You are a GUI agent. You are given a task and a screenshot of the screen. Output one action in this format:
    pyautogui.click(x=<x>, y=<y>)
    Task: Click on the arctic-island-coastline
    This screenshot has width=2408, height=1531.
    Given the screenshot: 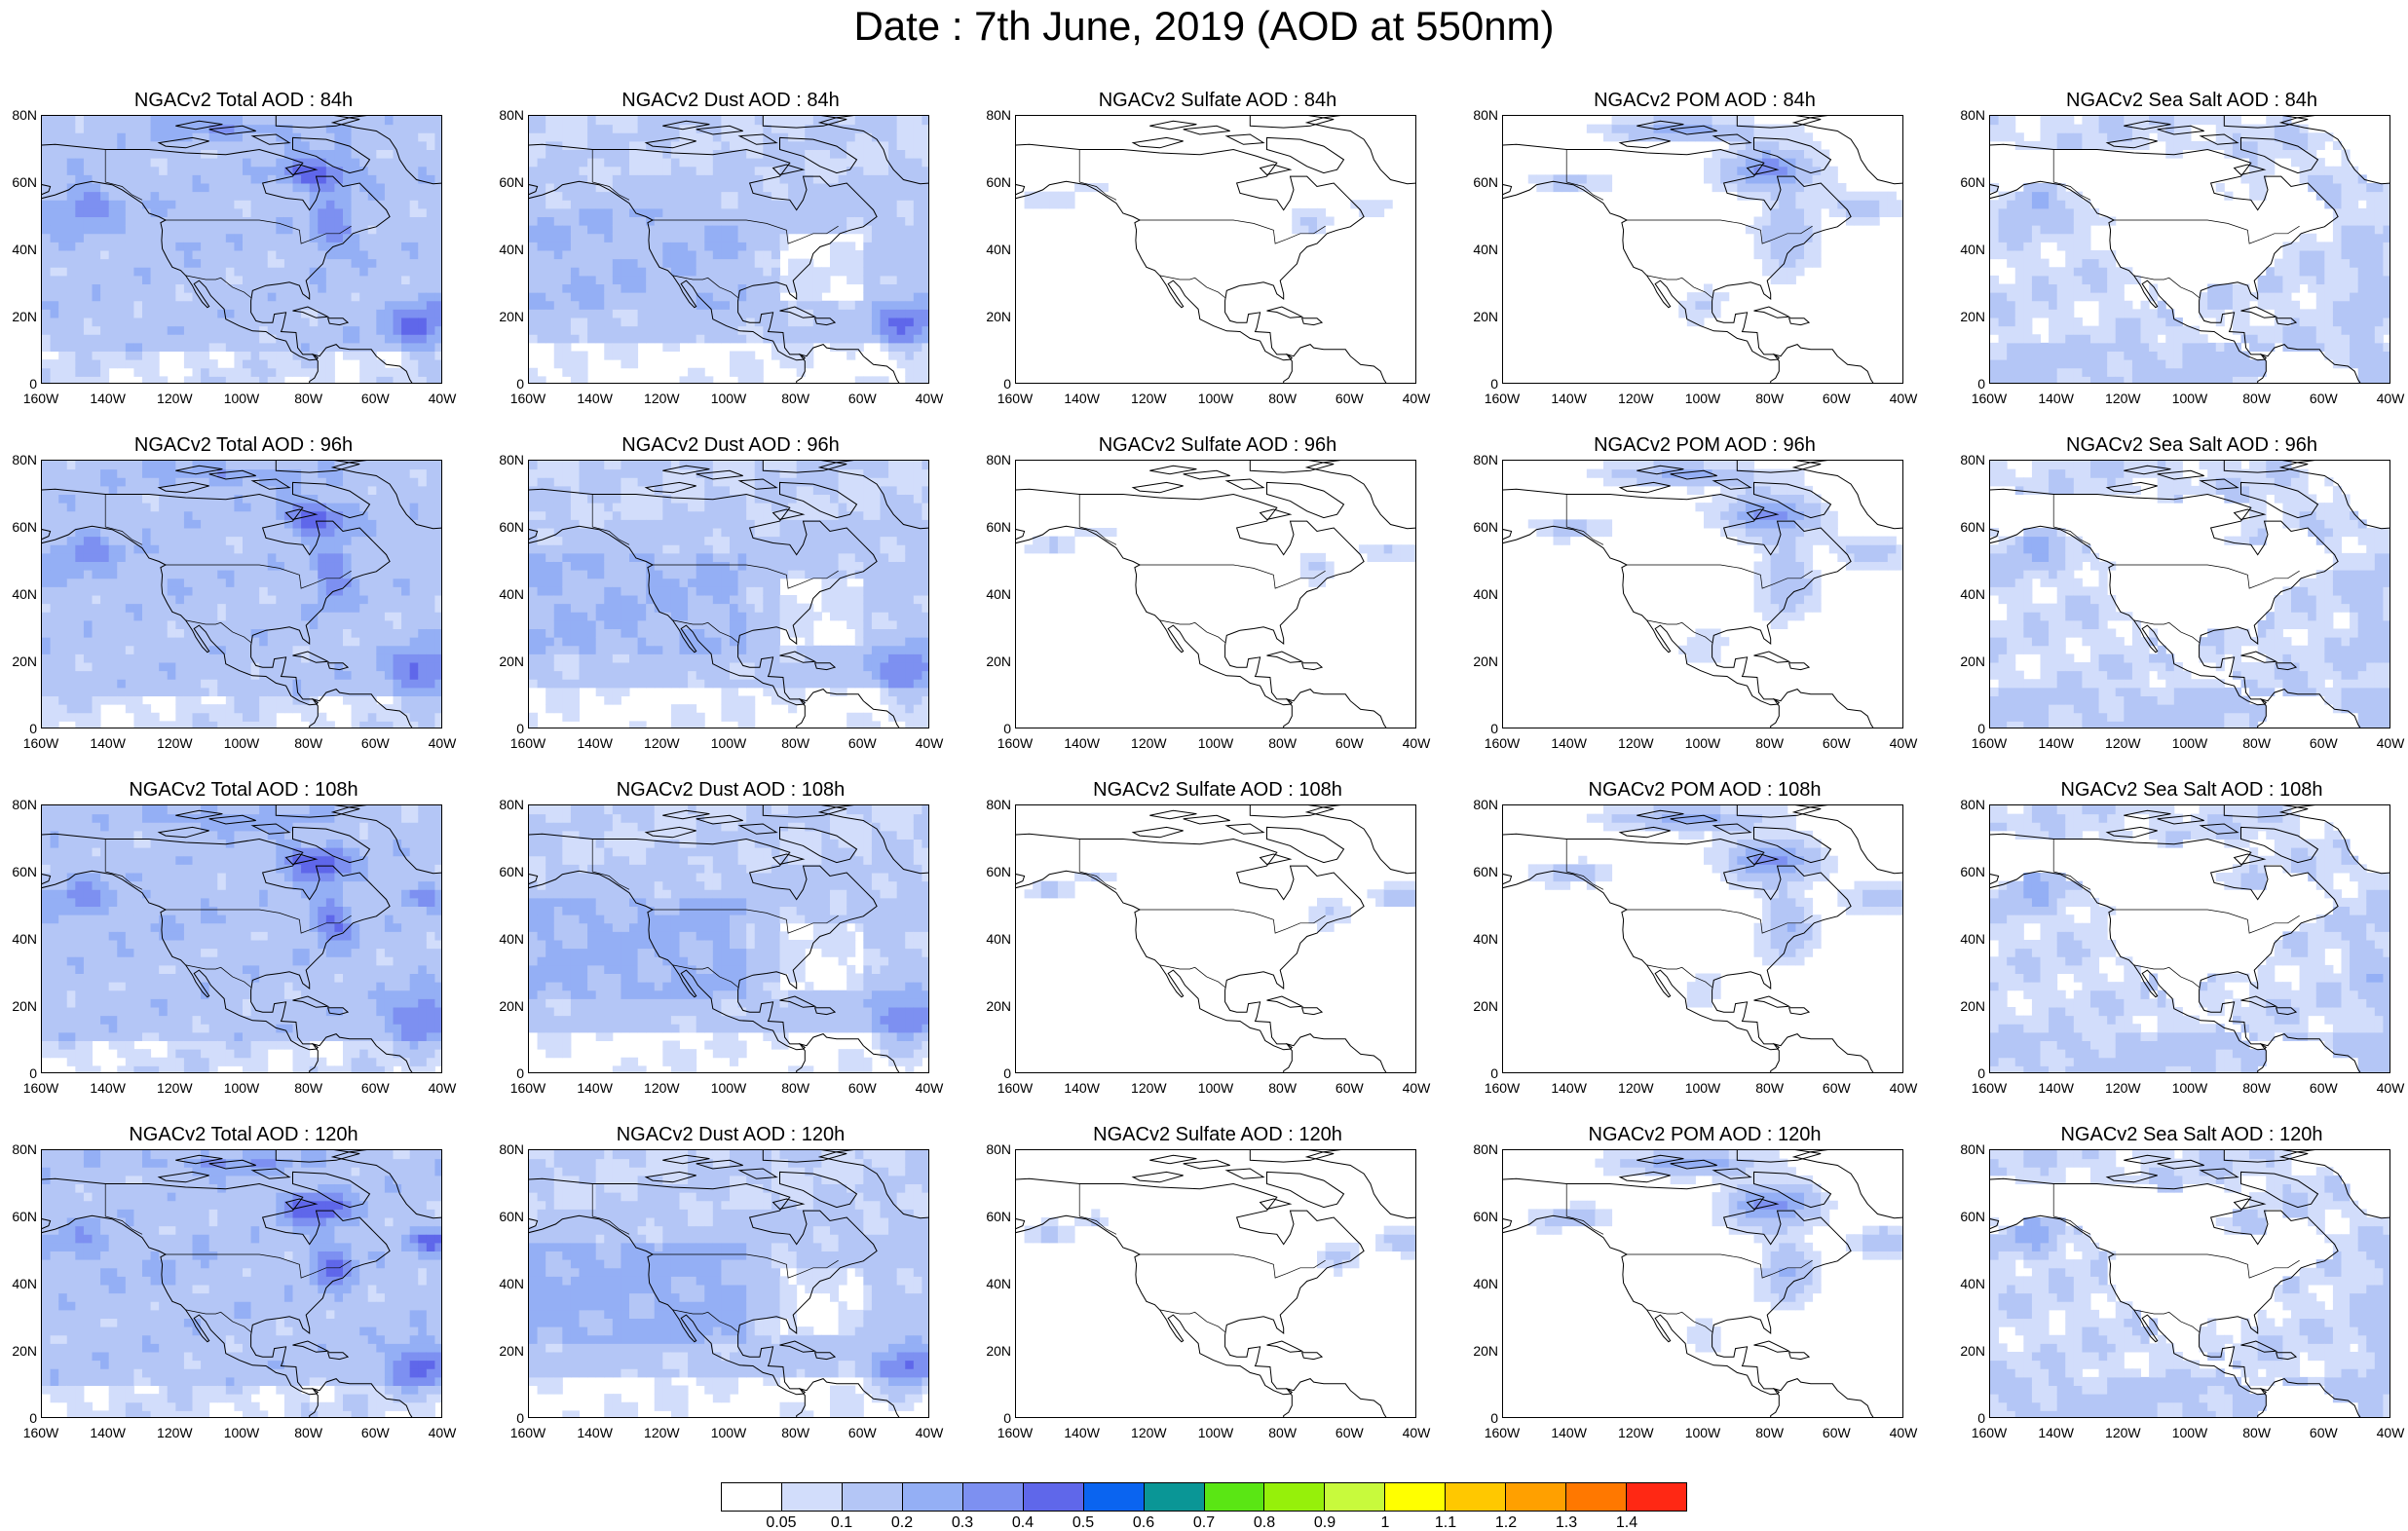 What is the action you would take?
    pyautogui.click(x=2147, y=125)
    